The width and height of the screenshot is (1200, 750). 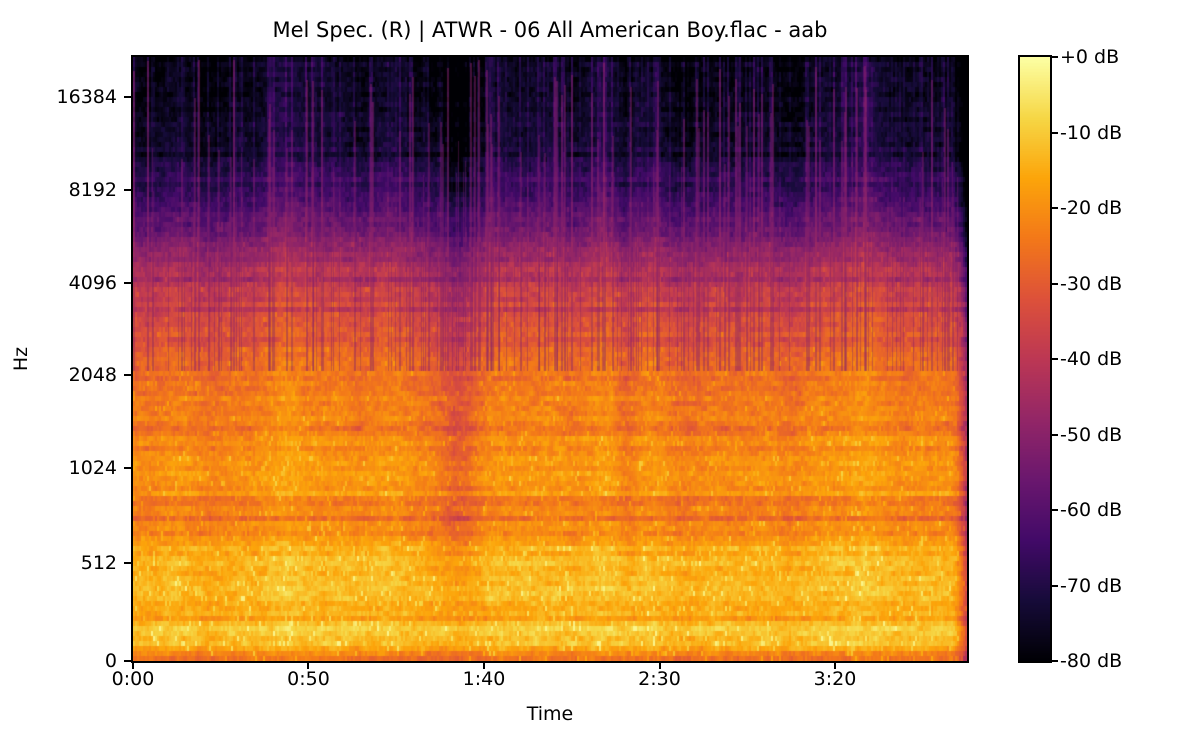 What do you see at coordinates (92, 190) in the screenshot?
I see `y-tick-label: 8192` at bounding box center [92, 190].